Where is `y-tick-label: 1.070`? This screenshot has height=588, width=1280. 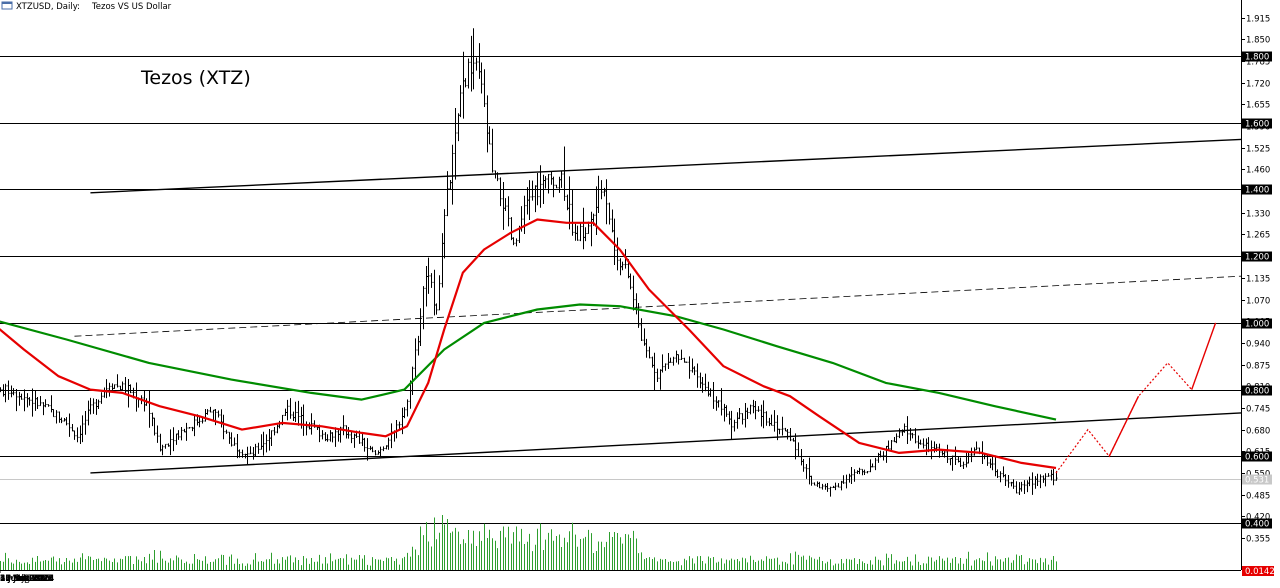 y-tick-label: 1.070 is located at coordinates (1258, 302).